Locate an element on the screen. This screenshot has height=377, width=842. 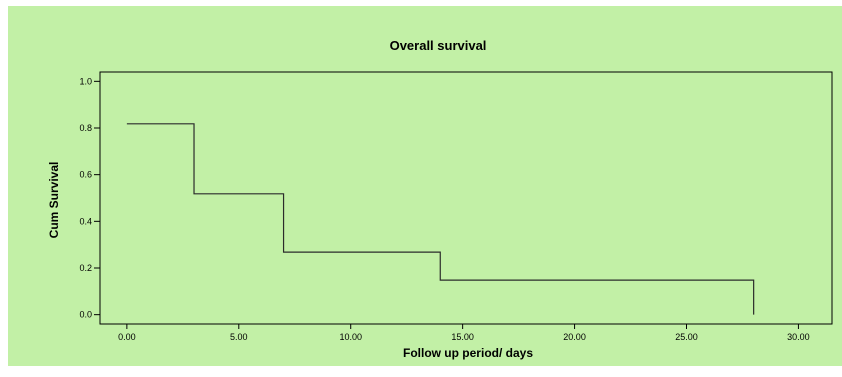
x-tick-label: 0.00 is located at coordinates (127, 337).